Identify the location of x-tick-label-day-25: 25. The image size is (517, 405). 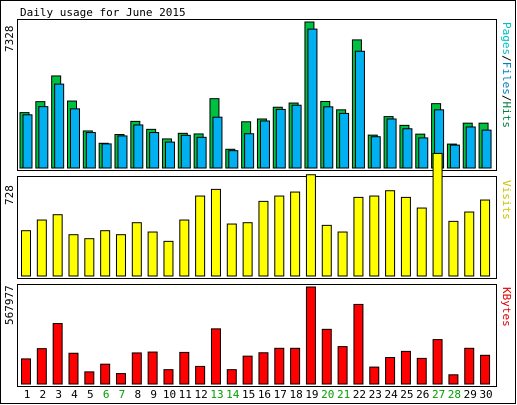
(406, 394).